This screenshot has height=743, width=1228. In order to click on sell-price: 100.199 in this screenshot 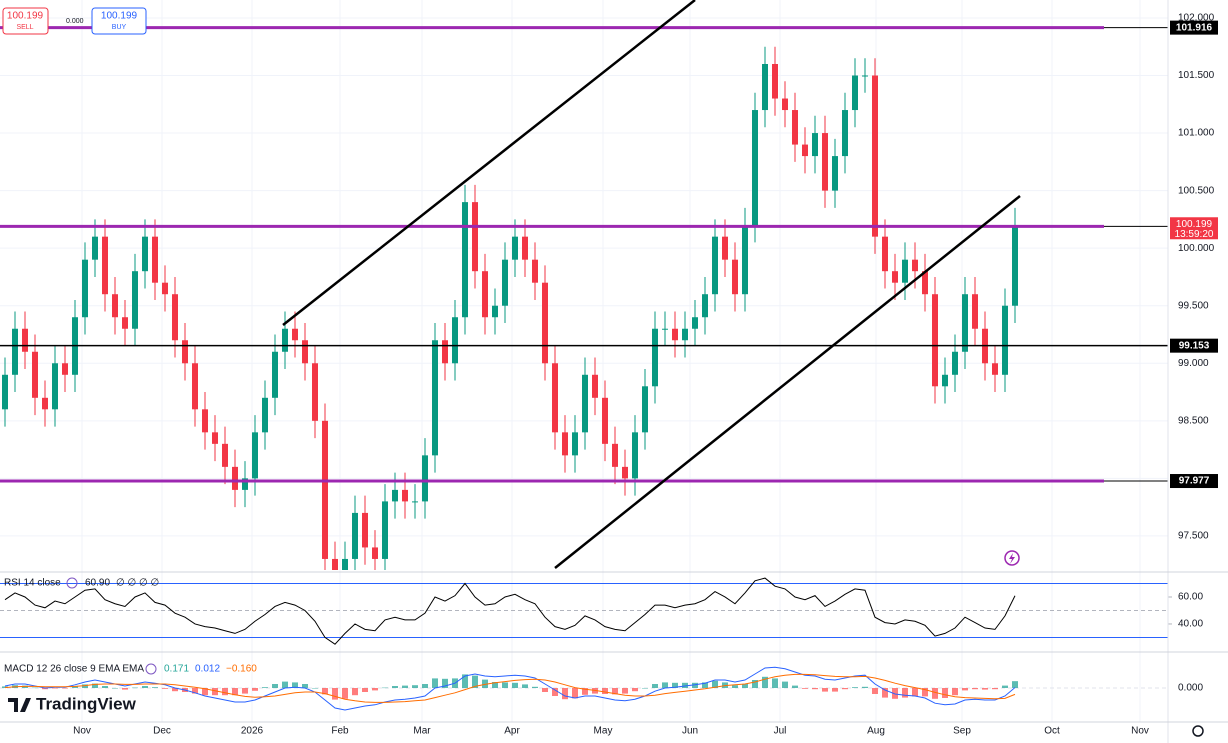, I will do `click(25, 16)`.